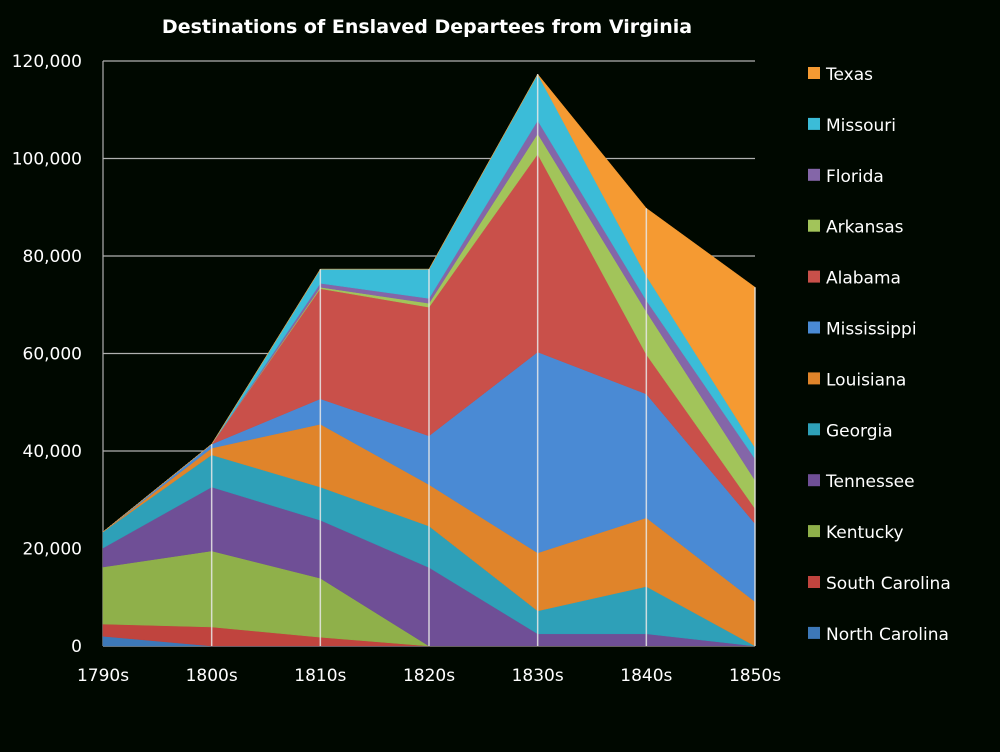 The image size is (1000, 752). What do you see at coordinates (870, 482) in the screenshot?
I see `legend-label: Tennessee` at bounding box center [870, 482].